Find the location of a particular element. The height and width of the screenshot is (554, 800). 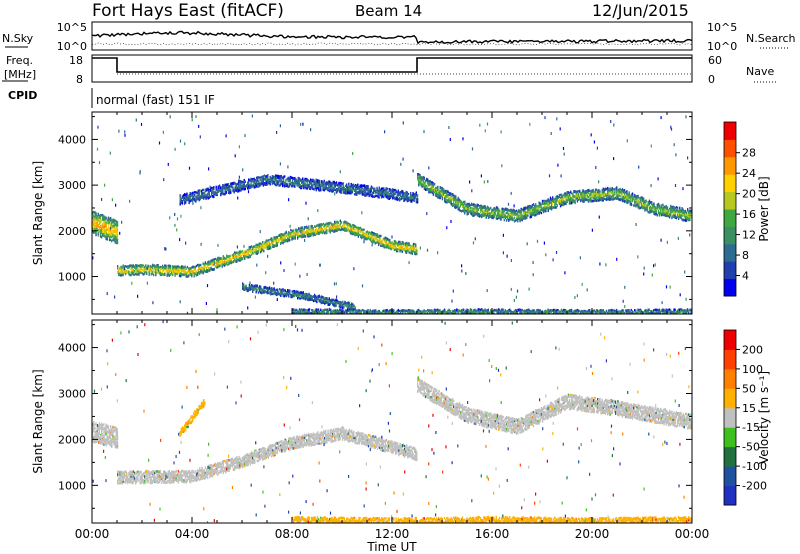

freq-line is located at coordinates (392, 65).